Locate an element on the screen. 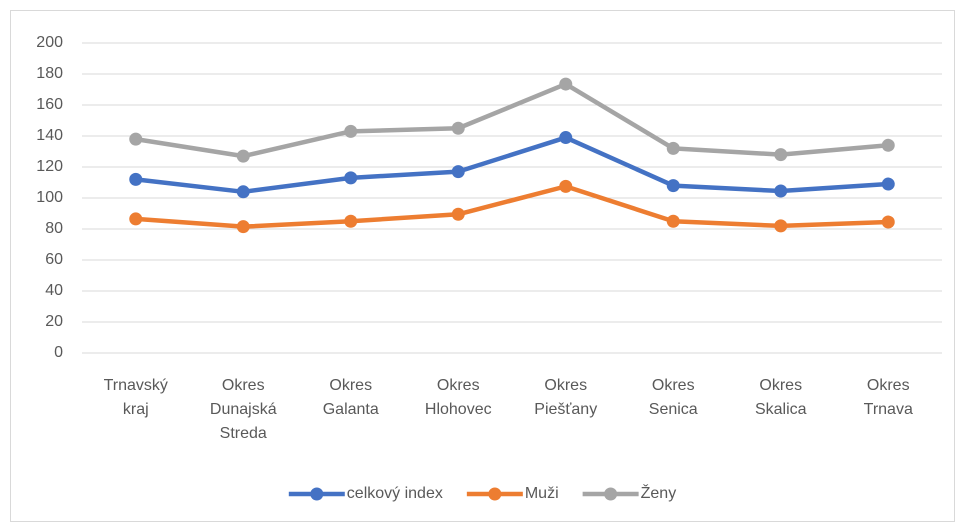 The width and height of the screenshot is (957, 529). y-tick-label: 180 is located at coordinates (49, 73).